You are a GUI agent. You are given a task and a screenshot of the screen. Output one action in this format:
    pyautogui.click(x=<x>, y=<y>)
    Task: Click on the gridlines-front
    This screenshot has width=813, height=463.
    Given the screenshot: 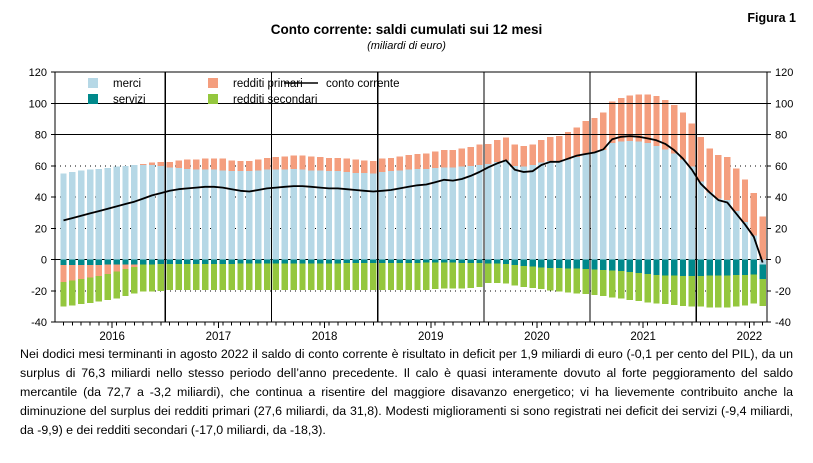 What is the action you would take?
    pyautogui.click(x=411, y=118)
    